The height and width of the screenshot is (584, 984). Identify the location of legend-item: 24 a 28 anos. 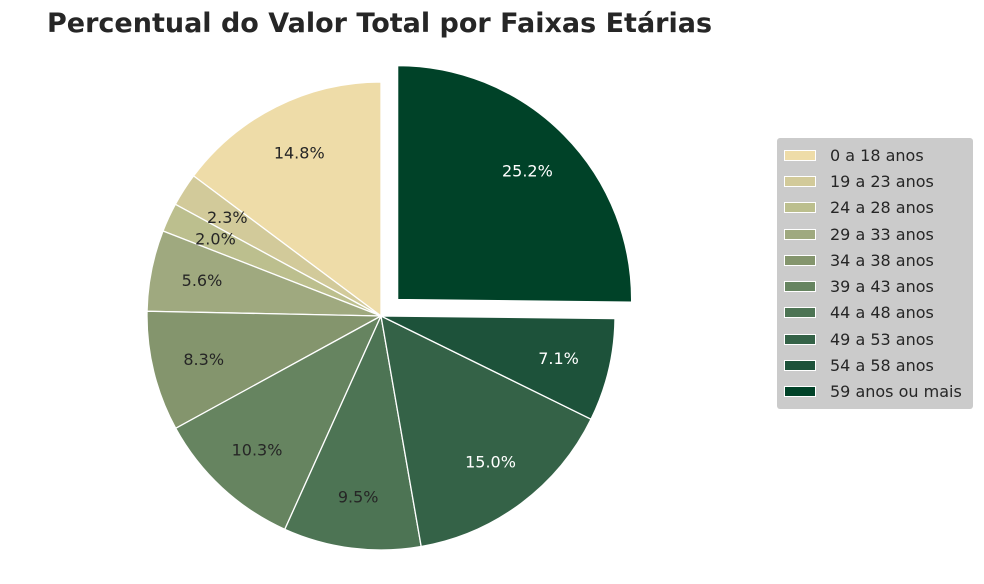
(875, 208).